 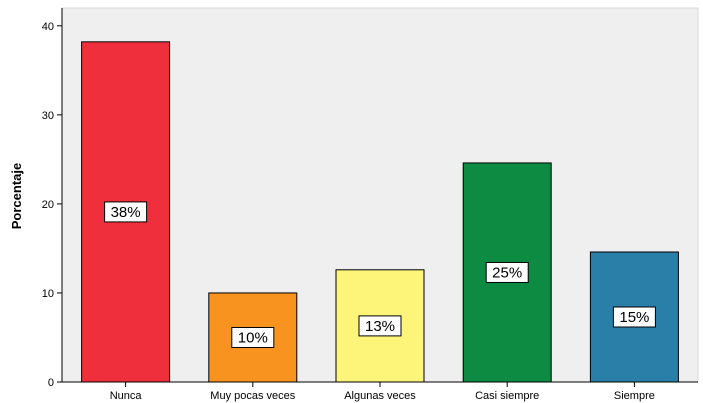 I want to click on y-axis-title: Porcentaje, so click(x=16, y=196).